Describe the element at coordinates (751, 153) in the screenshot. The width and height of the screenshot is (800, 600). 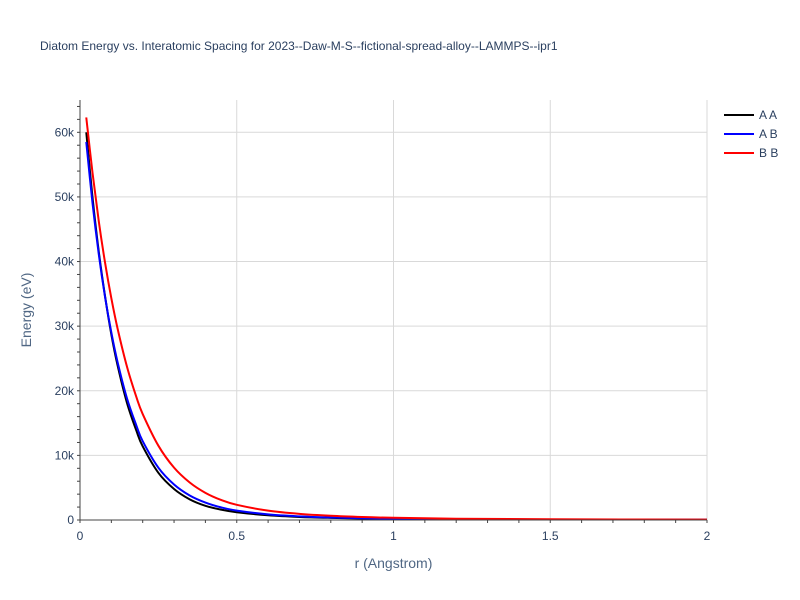
I see `legend-item: B B` at that location.